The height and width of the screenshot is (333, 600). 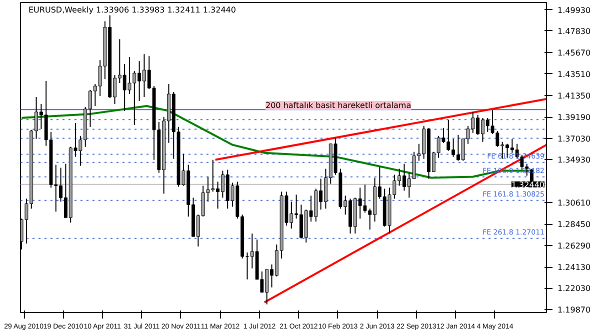 I want to click on y-tick-label: 1.28450, so click(x=574, y=225).